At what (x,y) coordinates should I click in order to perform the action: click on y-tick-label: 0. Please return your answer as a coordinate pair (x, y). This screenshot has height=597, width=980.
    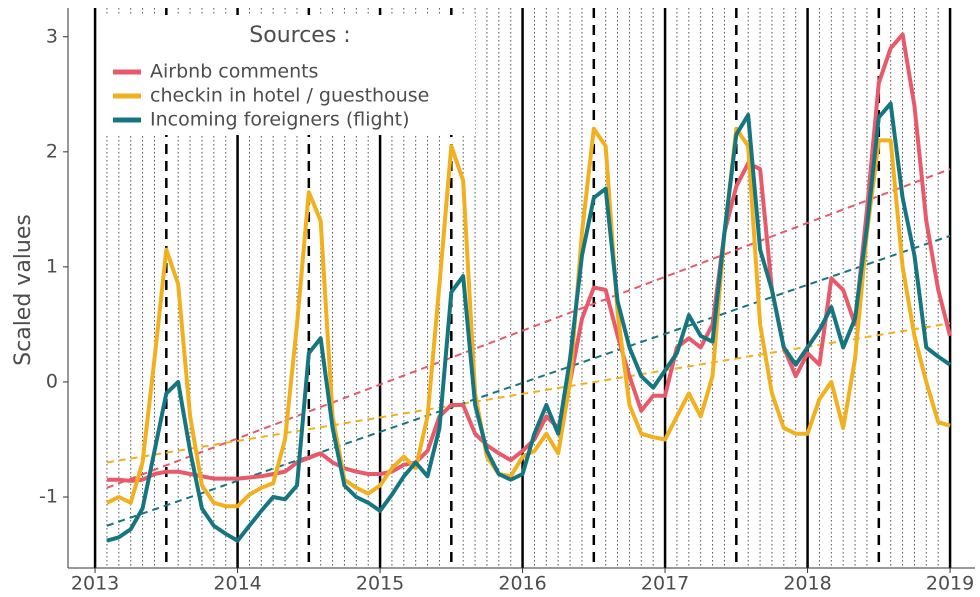
    Looking at the image, I should click on (52, 381).